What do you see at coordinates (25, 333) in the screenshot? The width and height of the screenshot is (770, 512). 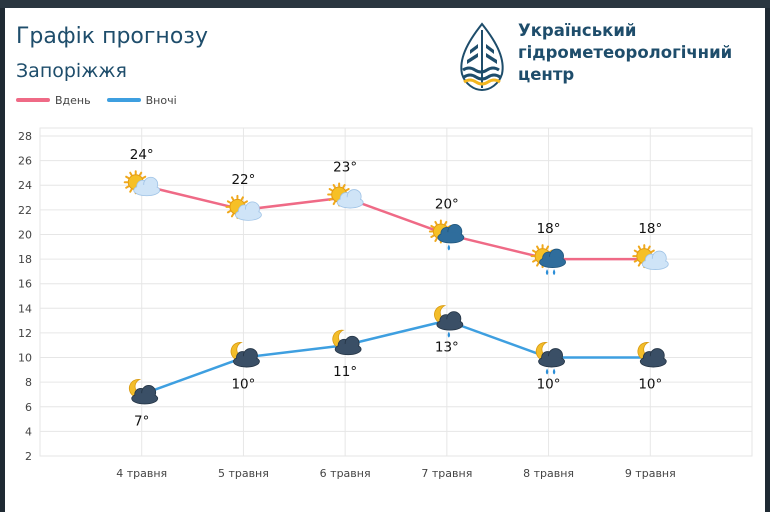 I see `y-tick-label: 12` at bounding box center [25, 333].